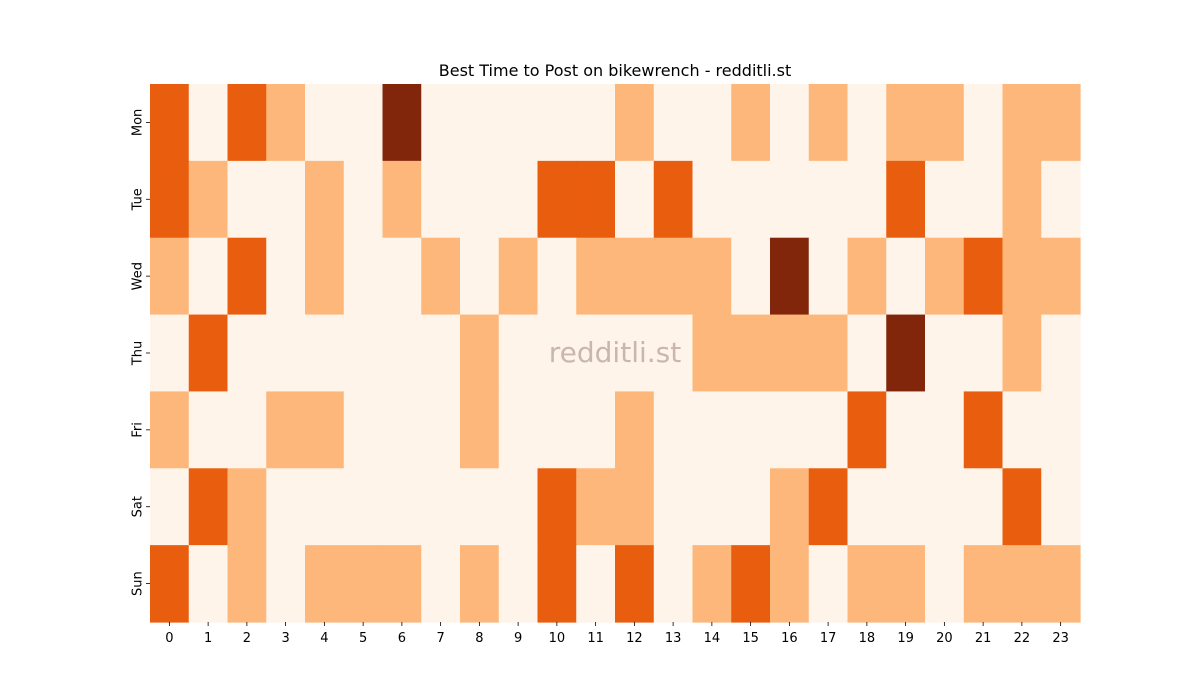 The image size is (1200, 700). Describe the element at coordinates (617, 634) in the screenshot. I see `x-axis-ticks: 0 1 2 3 4 5 6 7 8 9 10 11 12 13 14 15 16 17 18 19 20 21 22 23` at that location.